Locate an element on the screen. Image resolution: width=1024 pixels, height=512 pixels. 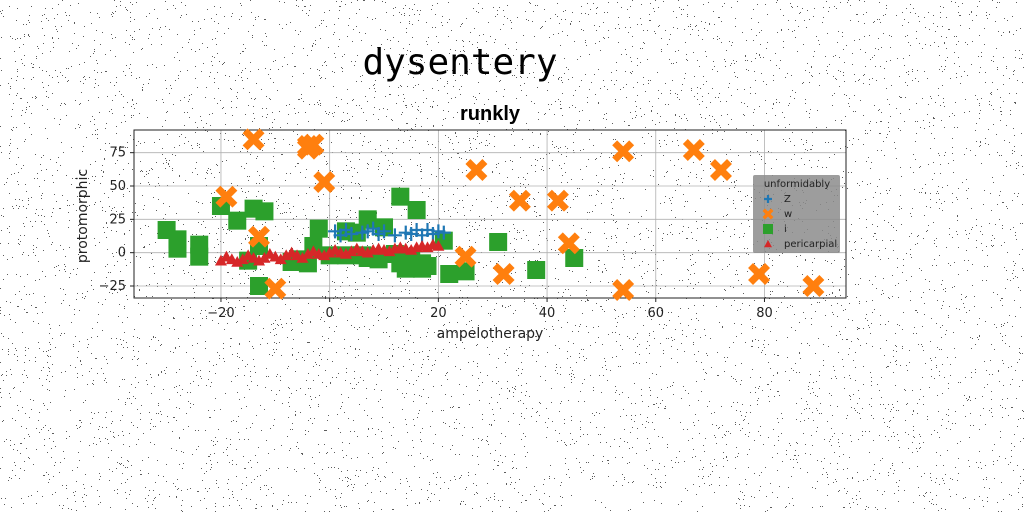
x-tick-label: 20 is located at coordinates (438, 313).